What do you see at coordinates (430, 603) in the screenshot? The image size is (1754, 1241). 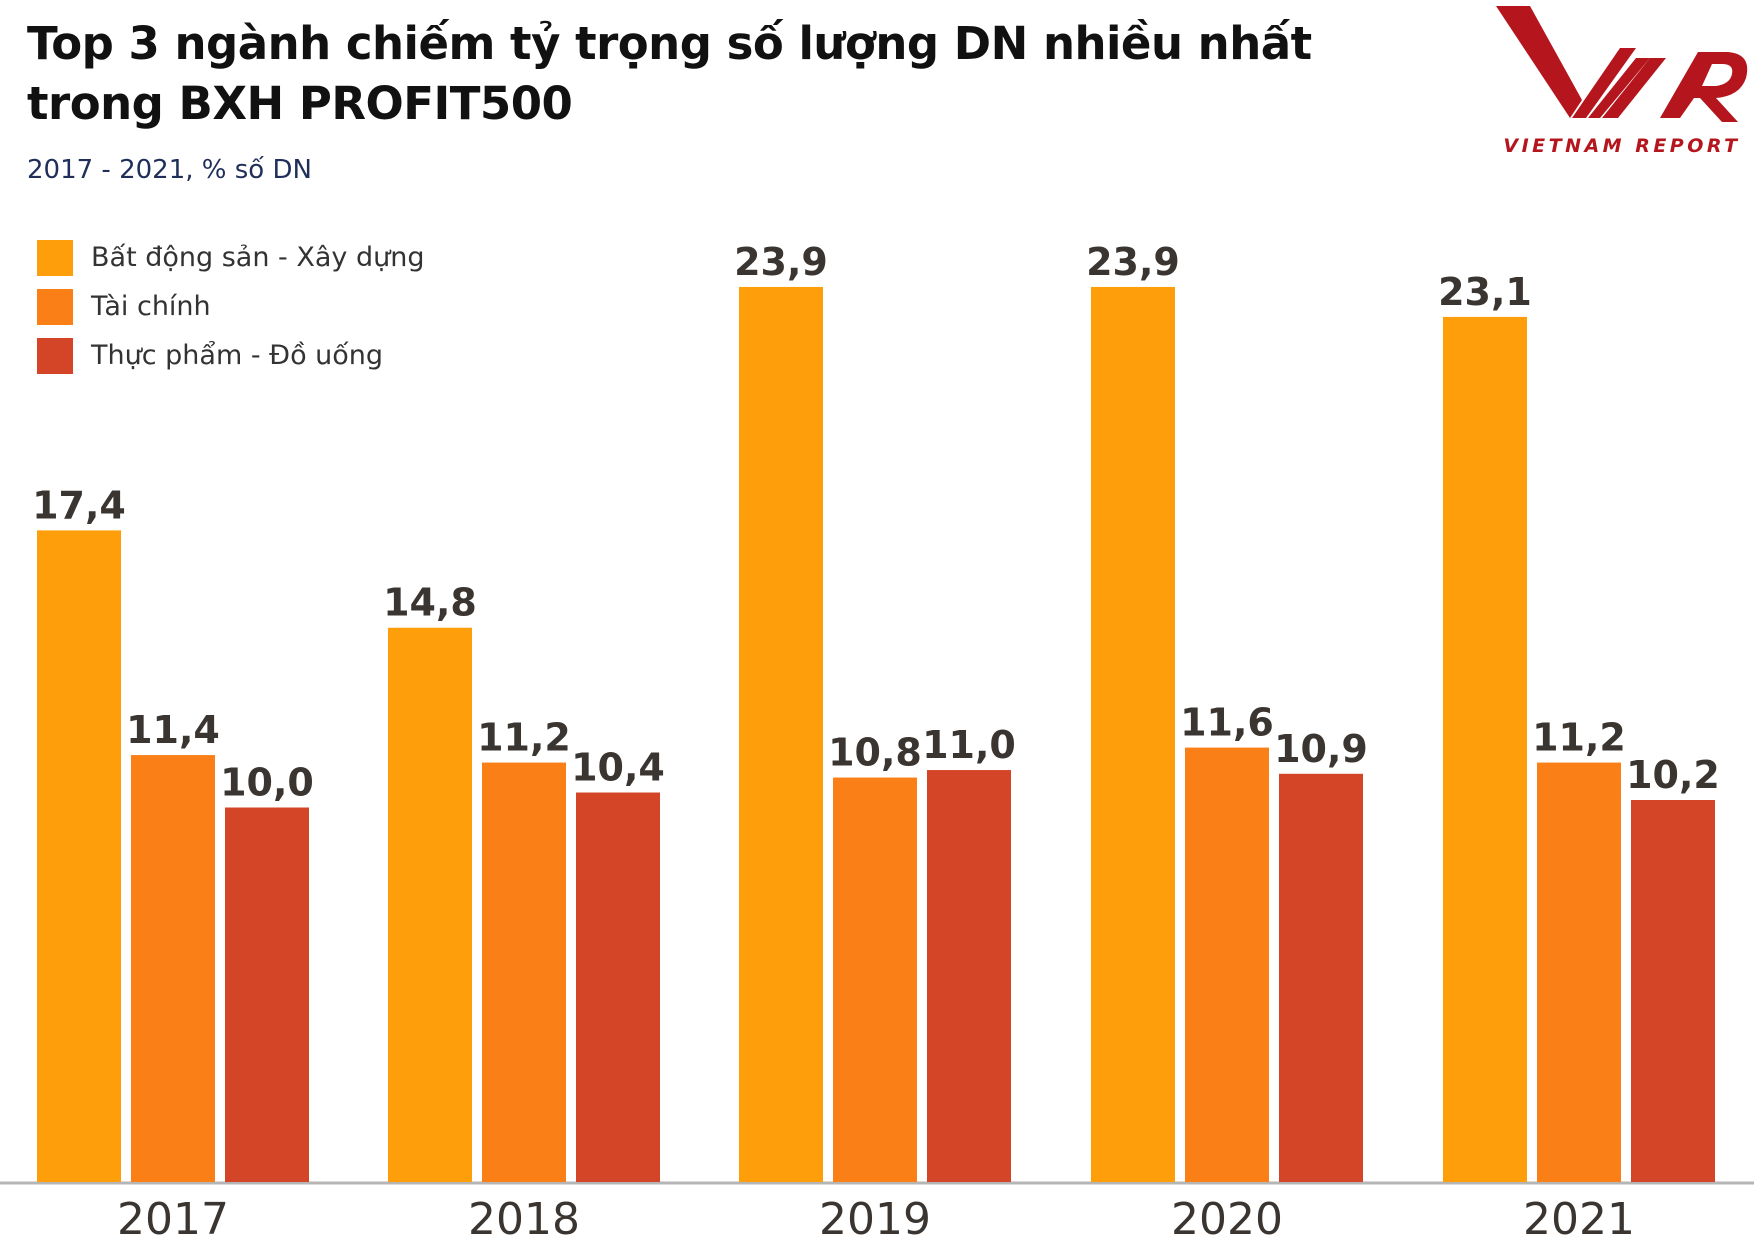 I see `data-label: 14,8` at bounding box center [430, 603].